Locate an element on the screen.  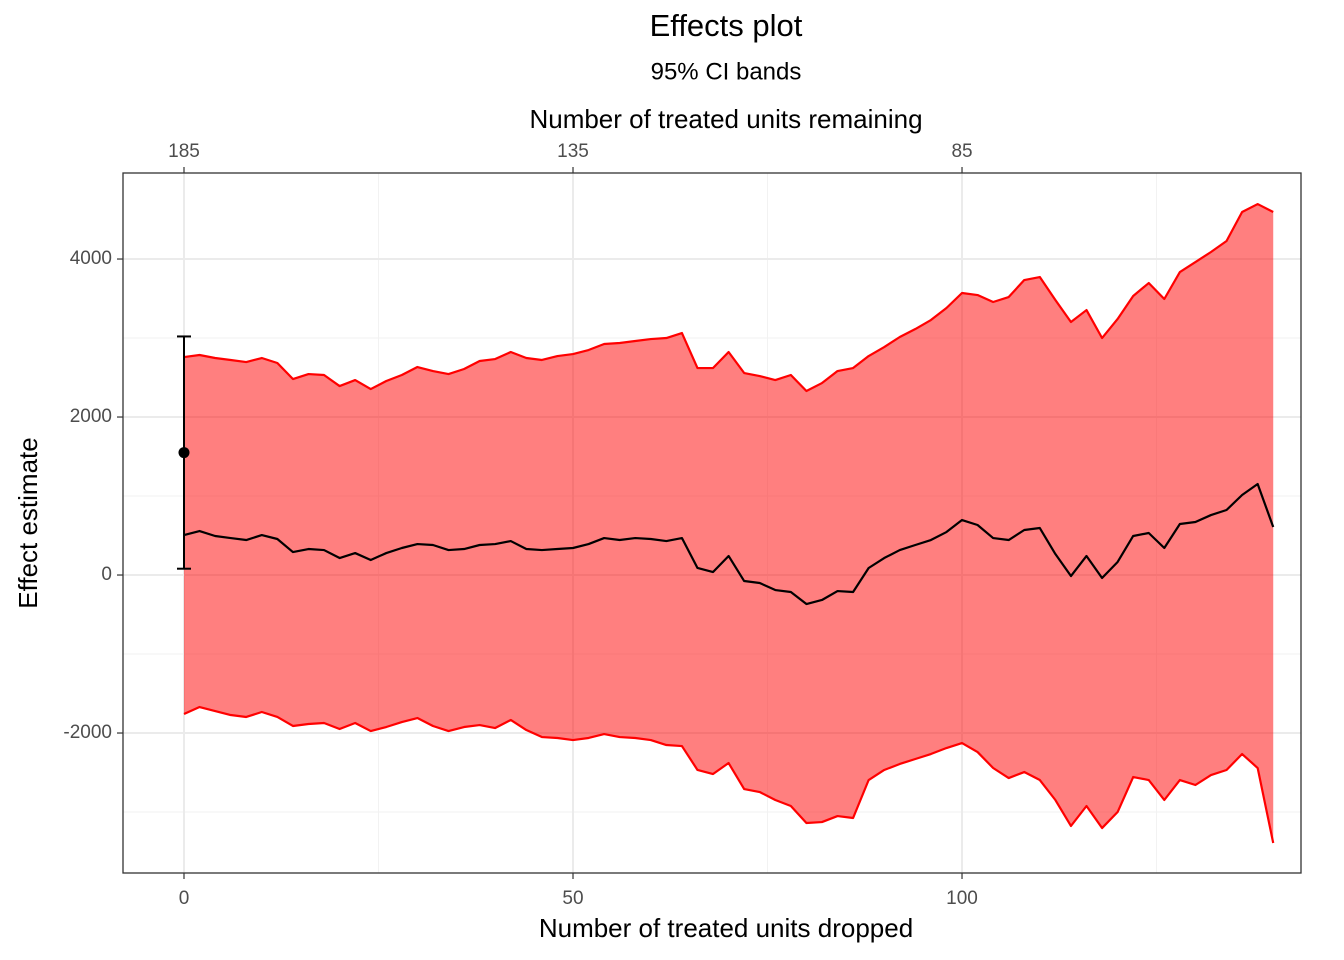
ci-lower-line is located at coordinates (729, 774).